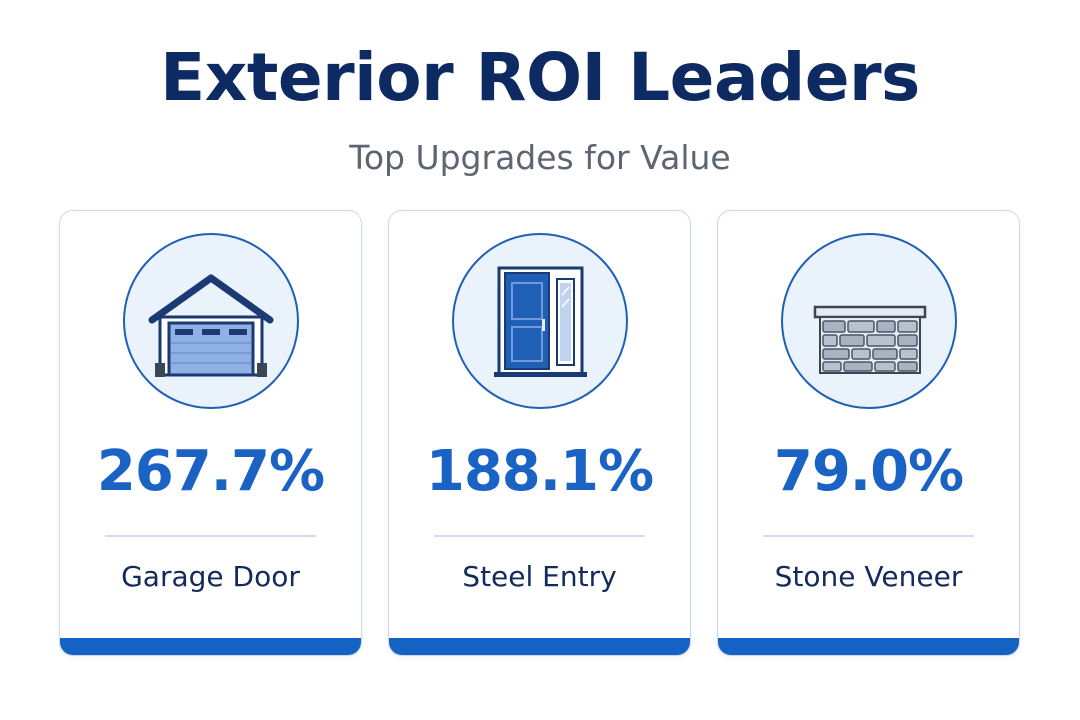 This screenshot has height=720, width=1080. What do you see at coordinates (868, 576) in the screenshot?
I see `upgrade-label: Stone Veneer` at bounding box center [868, 576].